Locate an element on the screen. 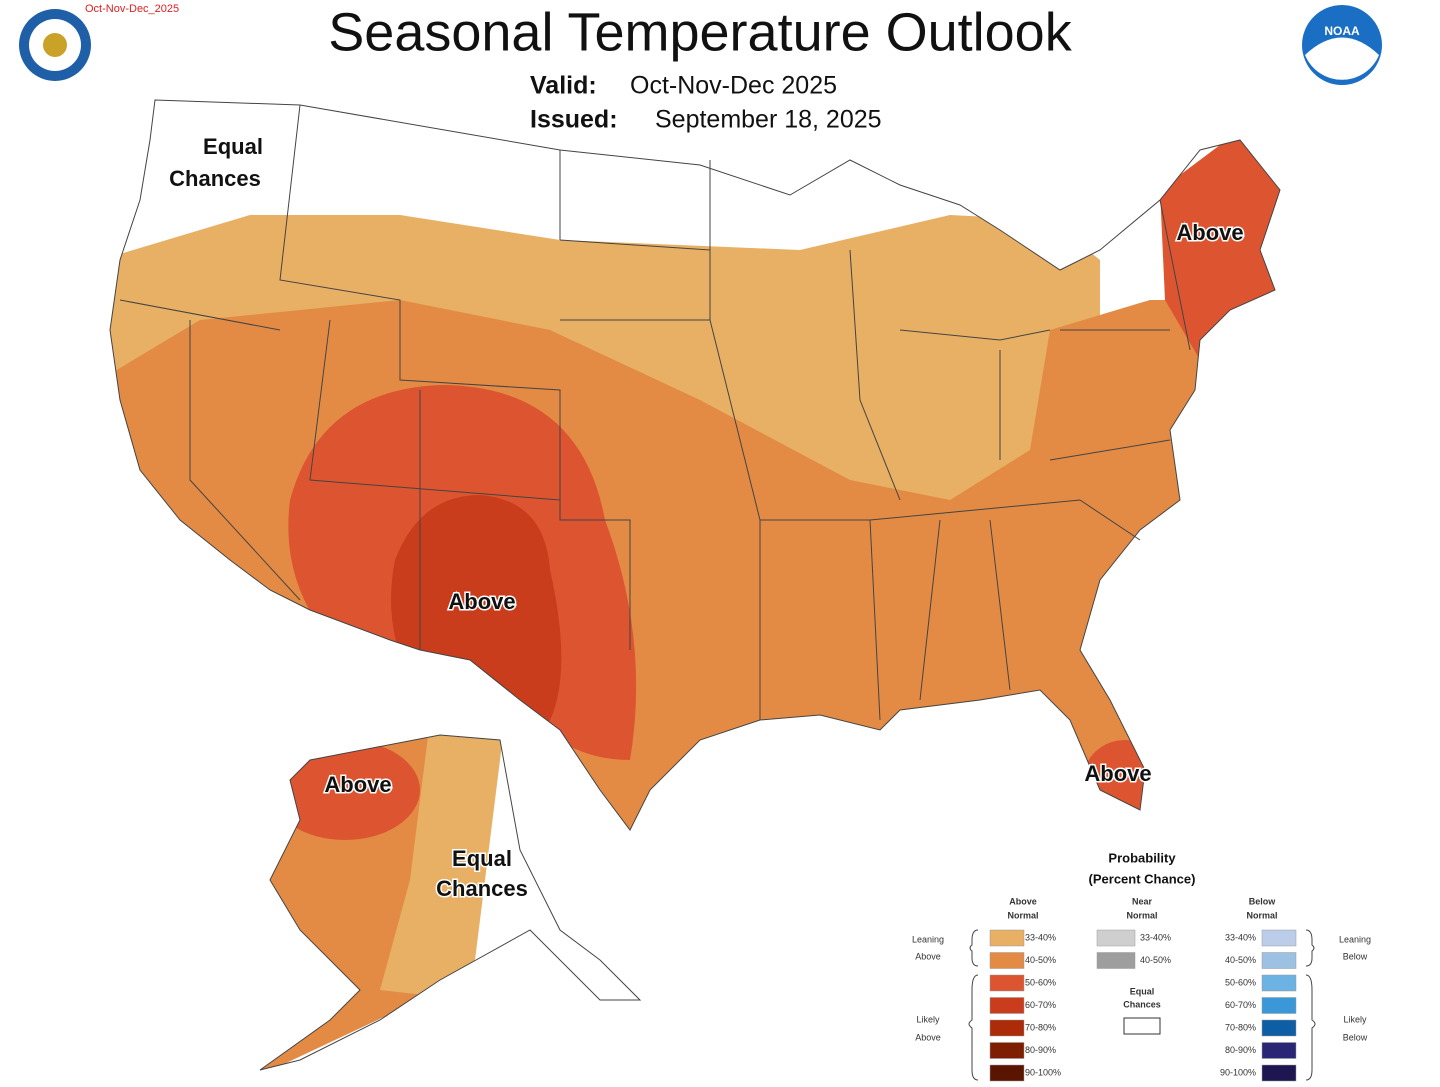  column-heading: Above is located at coordinates (1023, 901).